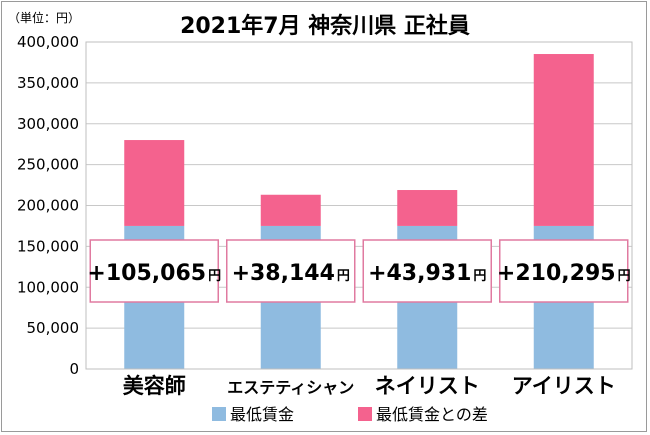  I want to click on legend-label: 最低賃金との差, so click(432, 414).